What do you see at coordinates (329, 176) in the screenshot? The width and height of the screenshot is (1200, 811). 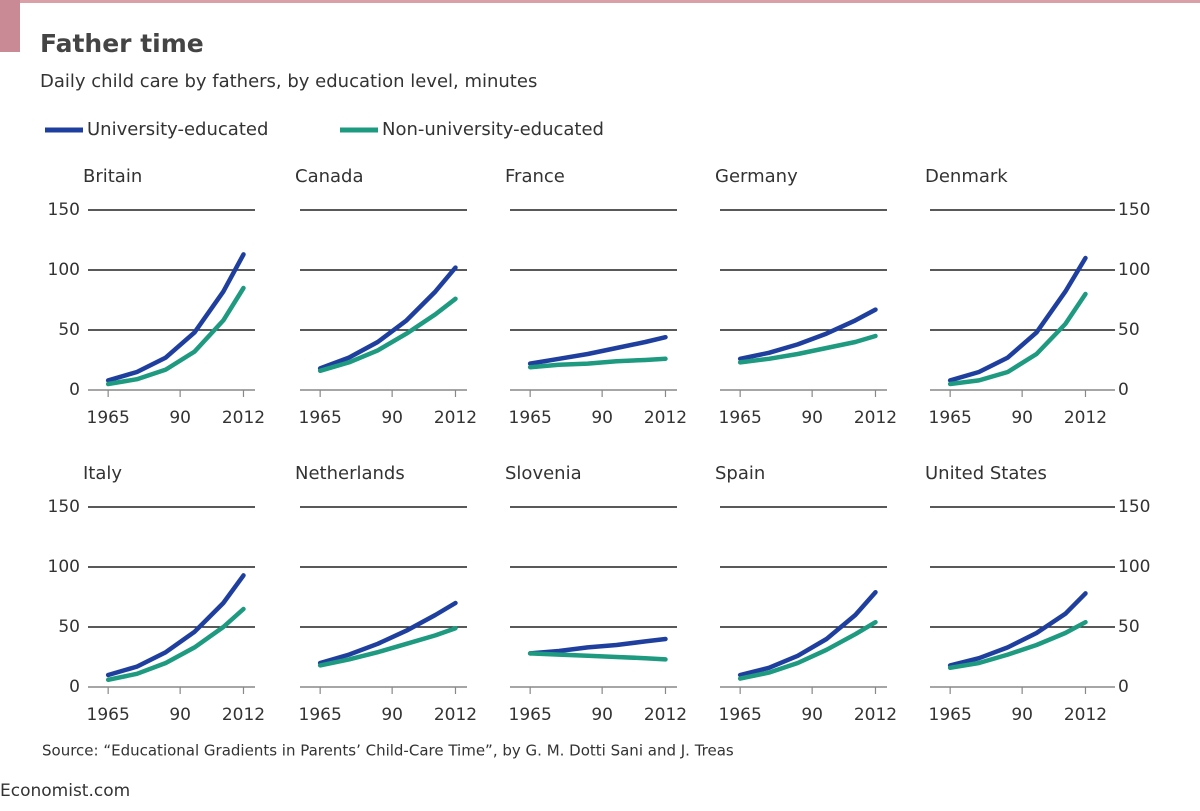 I see `panel-title: Canada` at bounding box center [329, 176].